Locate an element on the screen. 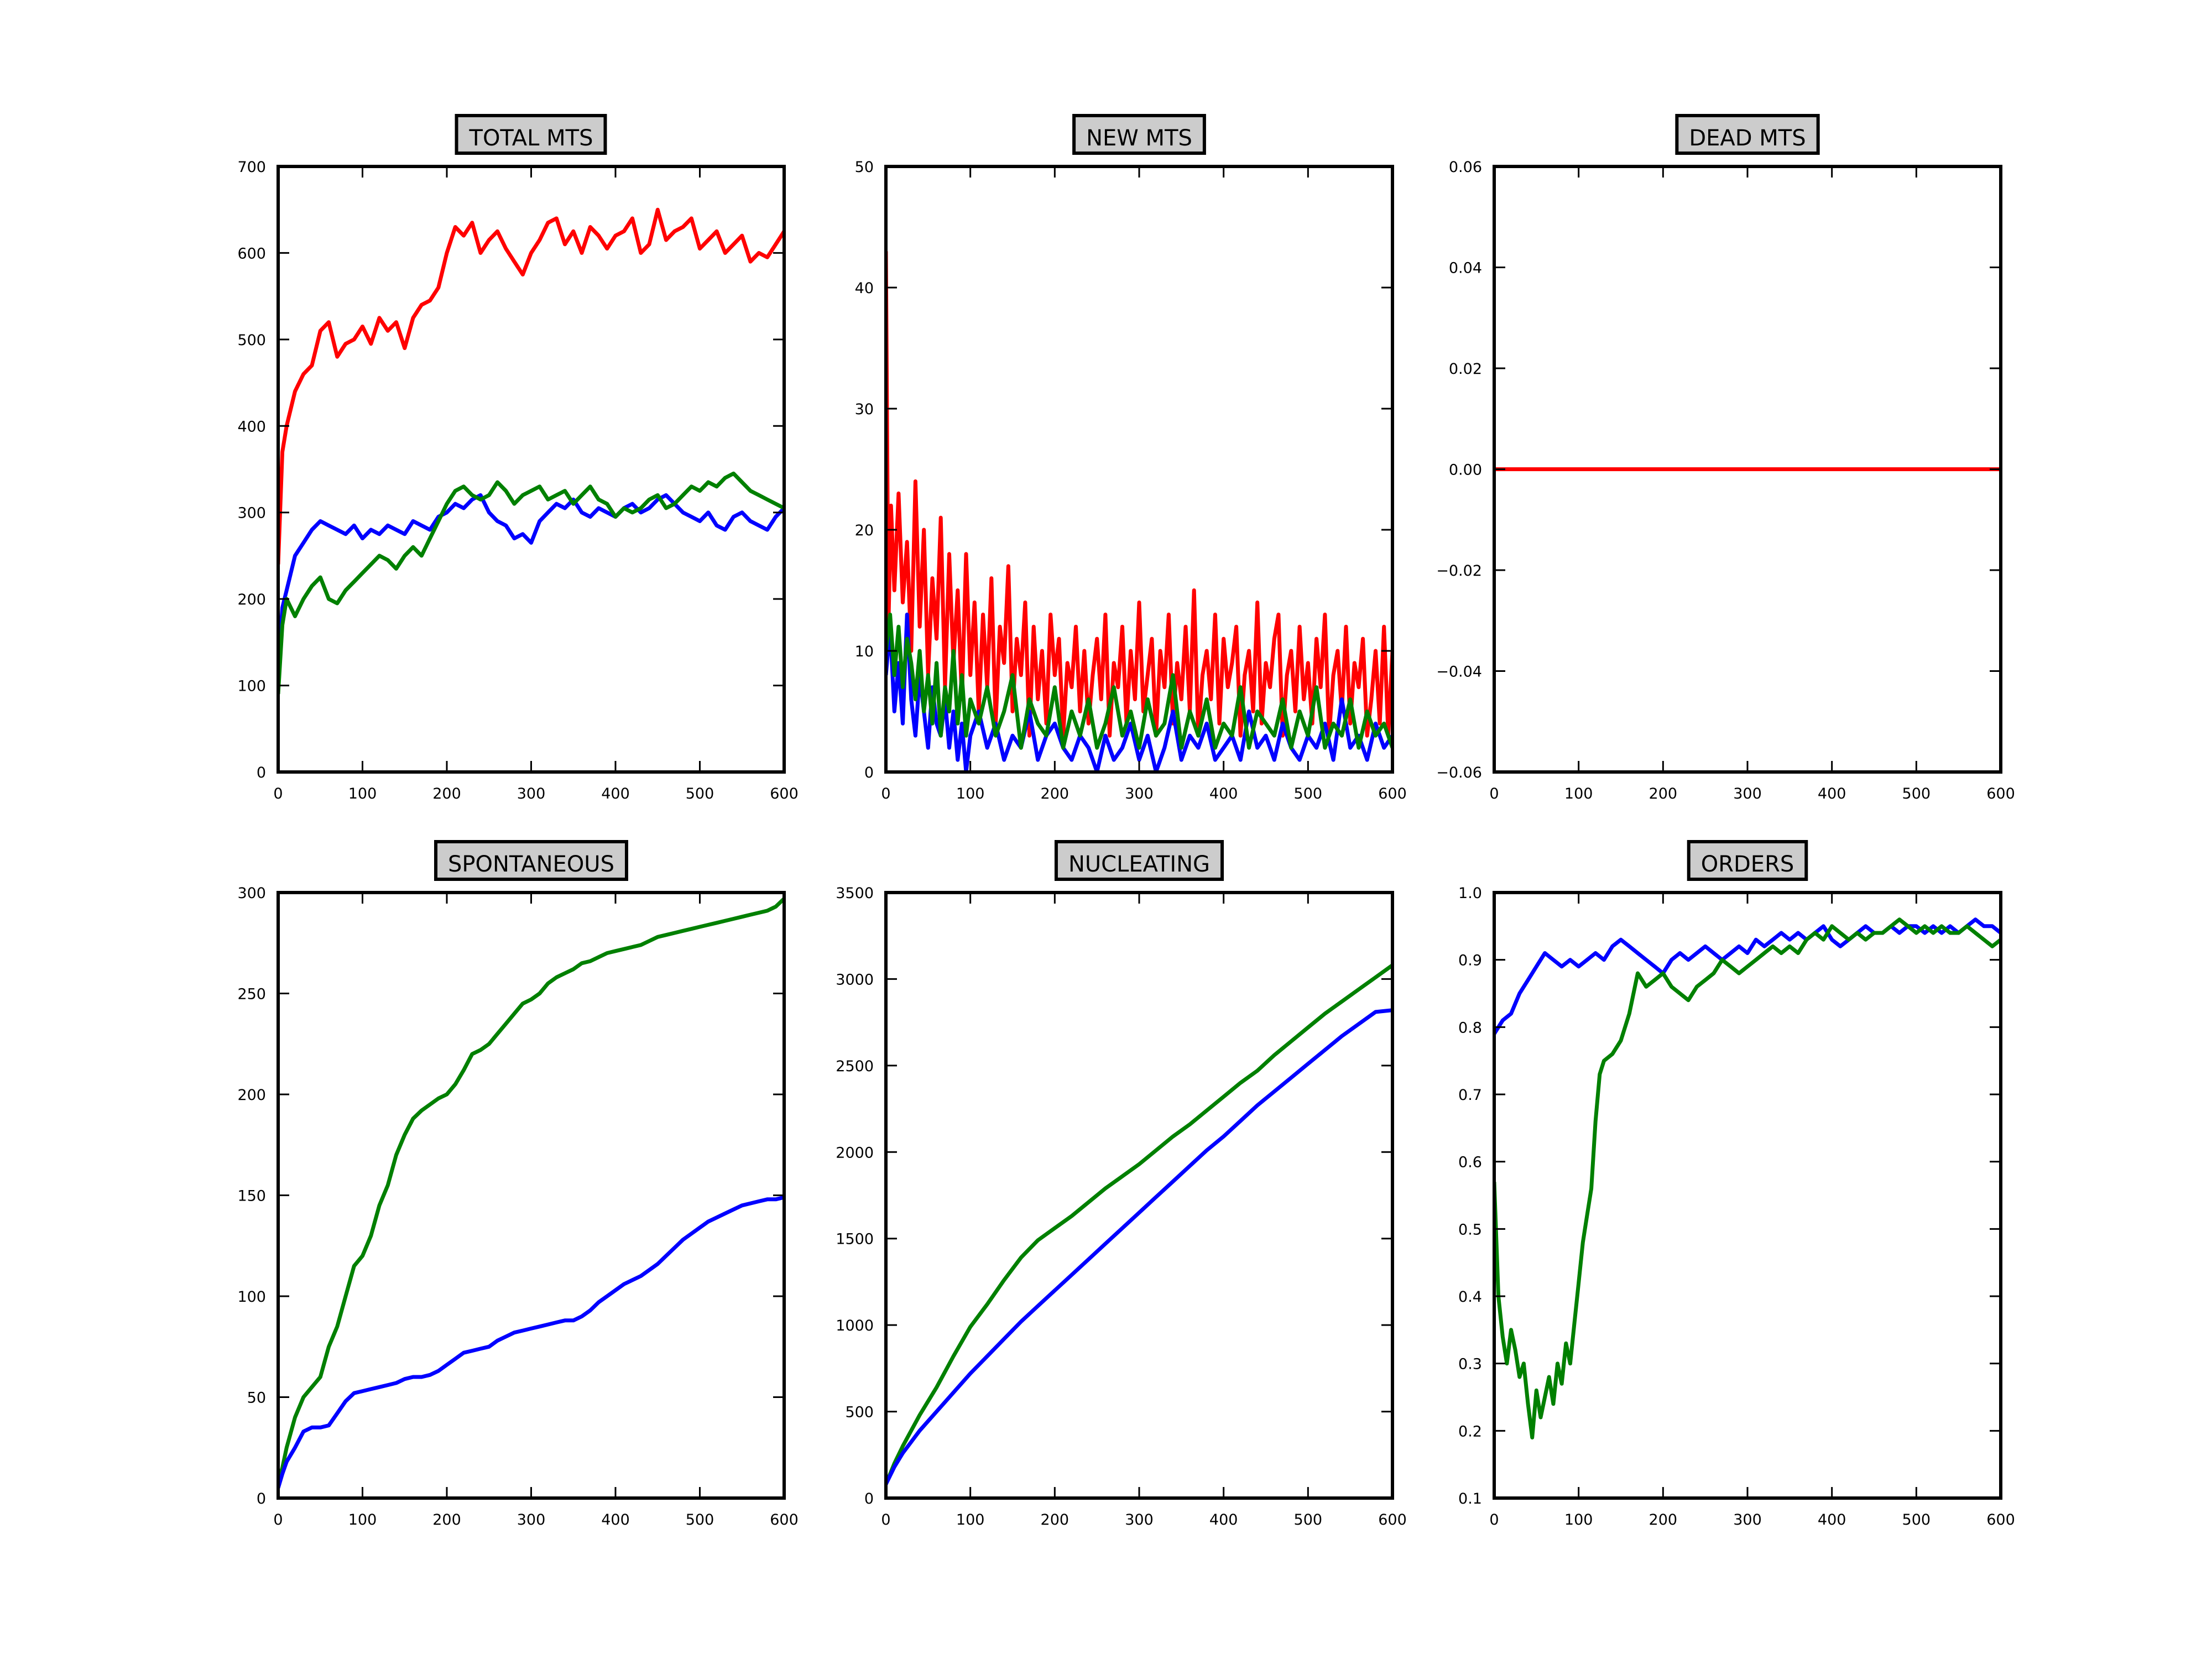 The height and width of the screenshot is (1659, 2212). new-mts-x-tick-label: 0 is located at coordinates (886, 793).